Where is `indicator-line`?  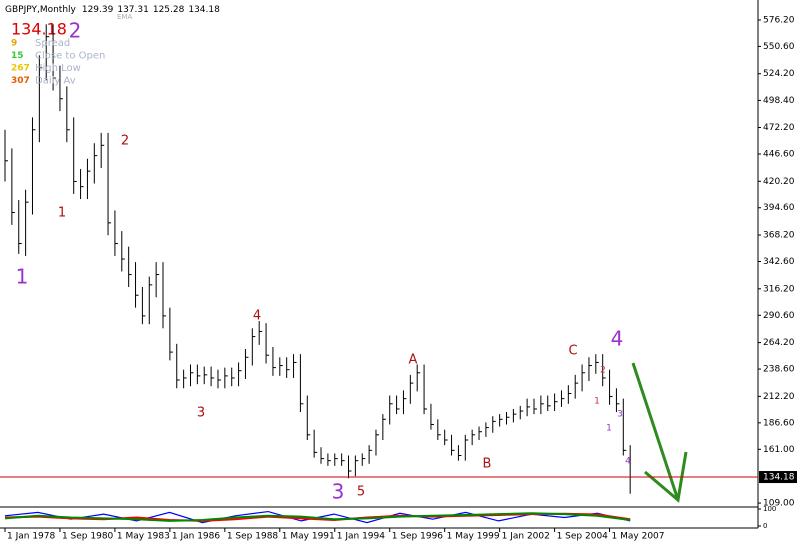
indicator-line is located at coordinates (317, 517).